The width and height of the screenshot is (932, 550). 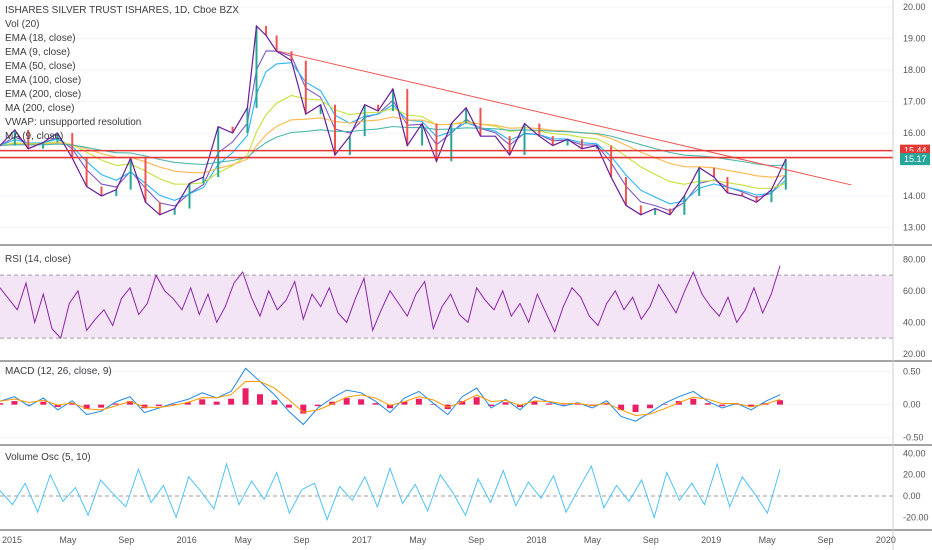 I want to click on legend-entry: EMA (200, close), so click(x=43, y=94).